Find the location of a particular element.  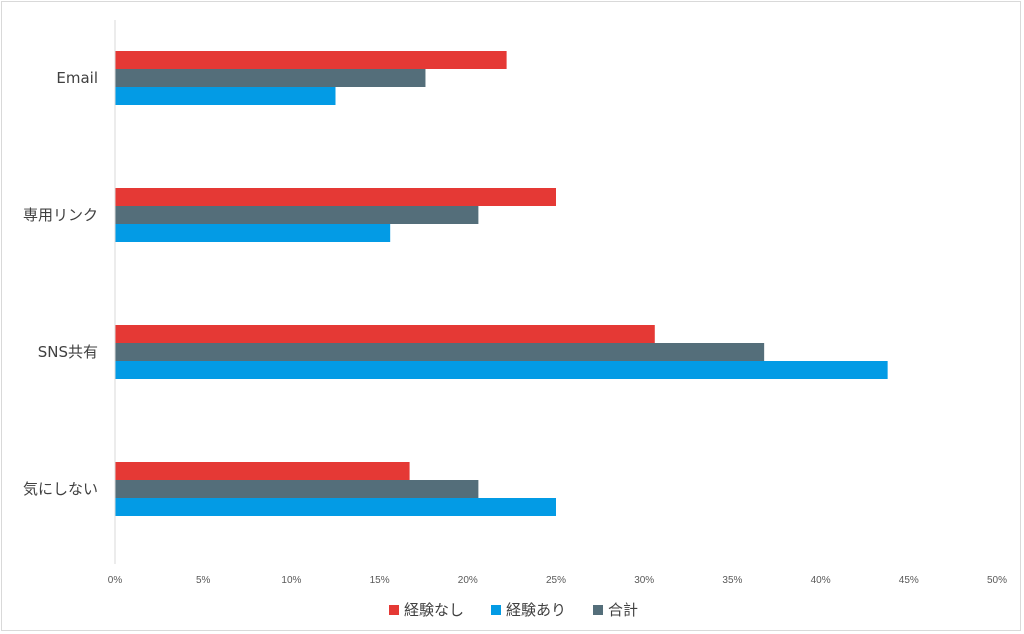

x-tick-label-10: 45% is located at coordinates (909, 580).